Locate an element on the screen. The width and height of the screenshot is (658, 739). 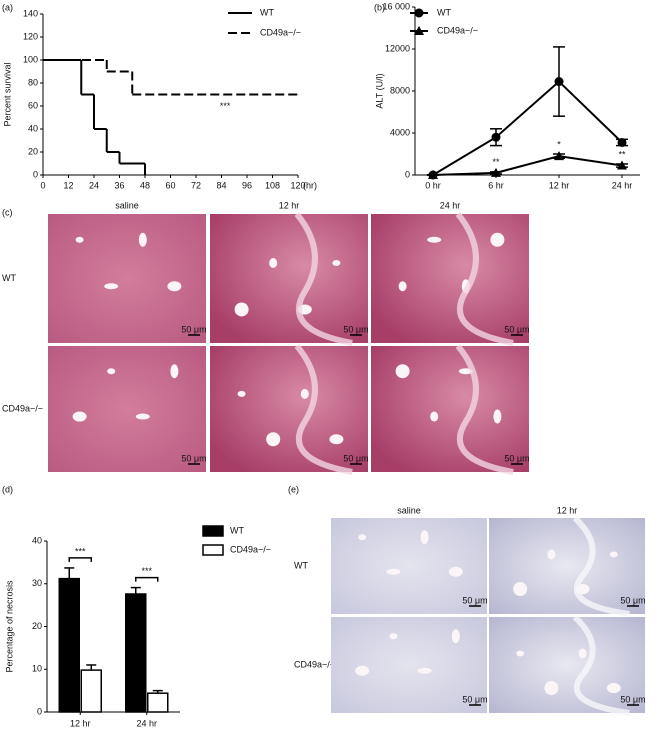
x-tick-label: 108 is located at coordinates (272, 185).